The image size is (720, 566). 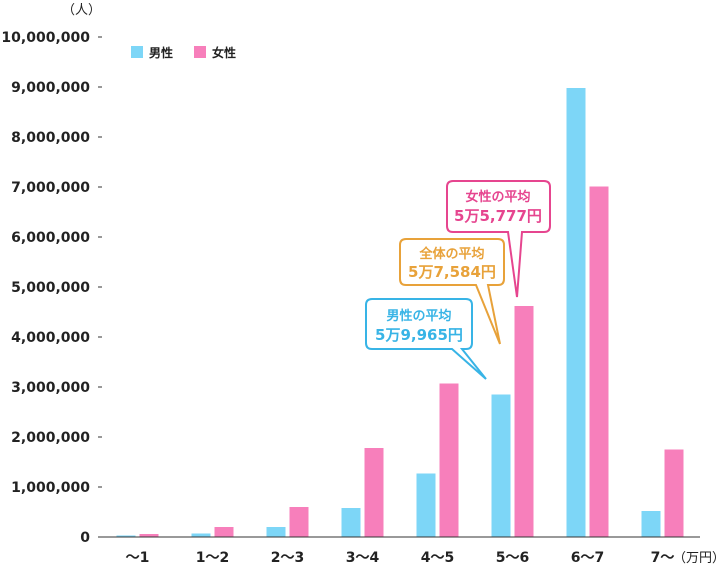 What do you see at coordinates (50, 488) in the screenshot?
I see `y-tick-label: 1,000,000` at bounding box center [50, 488].